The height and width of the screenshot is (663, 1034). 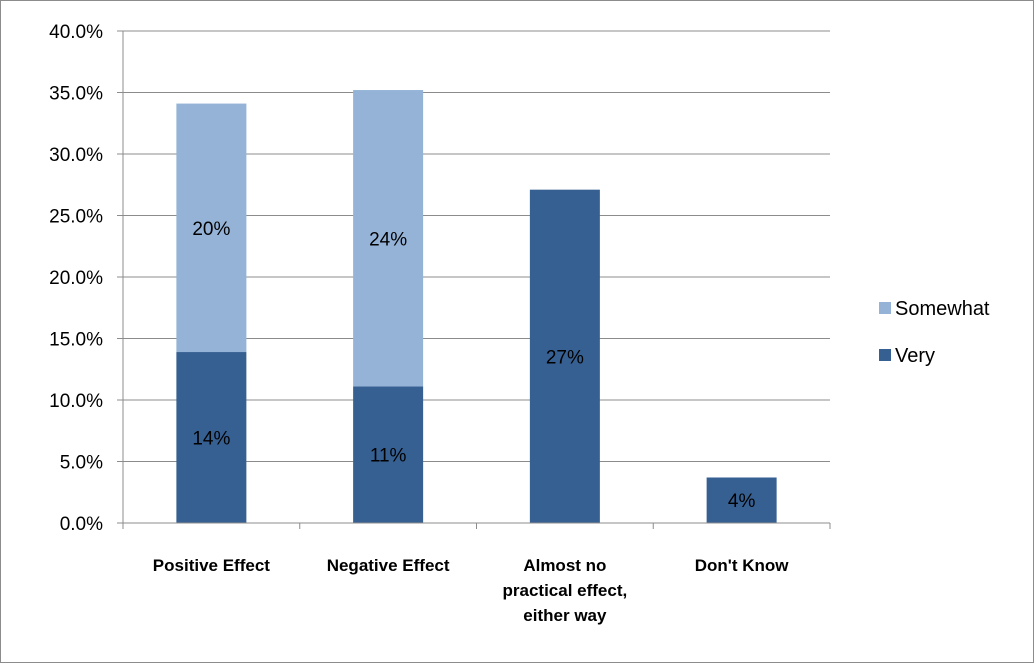 What do you see at coordinates (81, 524) in the screenshot?
I see `y-tick-label: 0.0%` at bounding box center [81, 524].